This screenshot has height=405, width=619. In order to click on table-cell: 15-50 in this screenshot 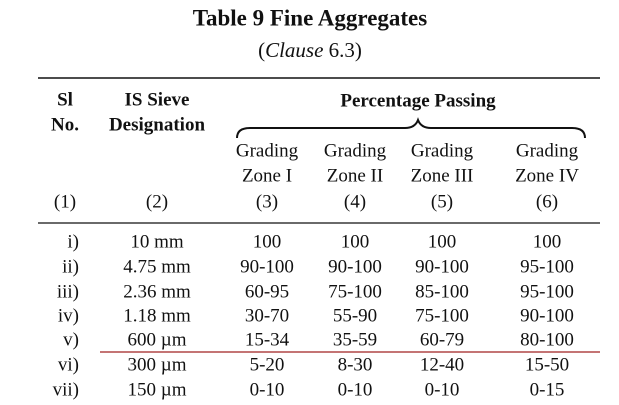, I will do `click(547, 364)`.